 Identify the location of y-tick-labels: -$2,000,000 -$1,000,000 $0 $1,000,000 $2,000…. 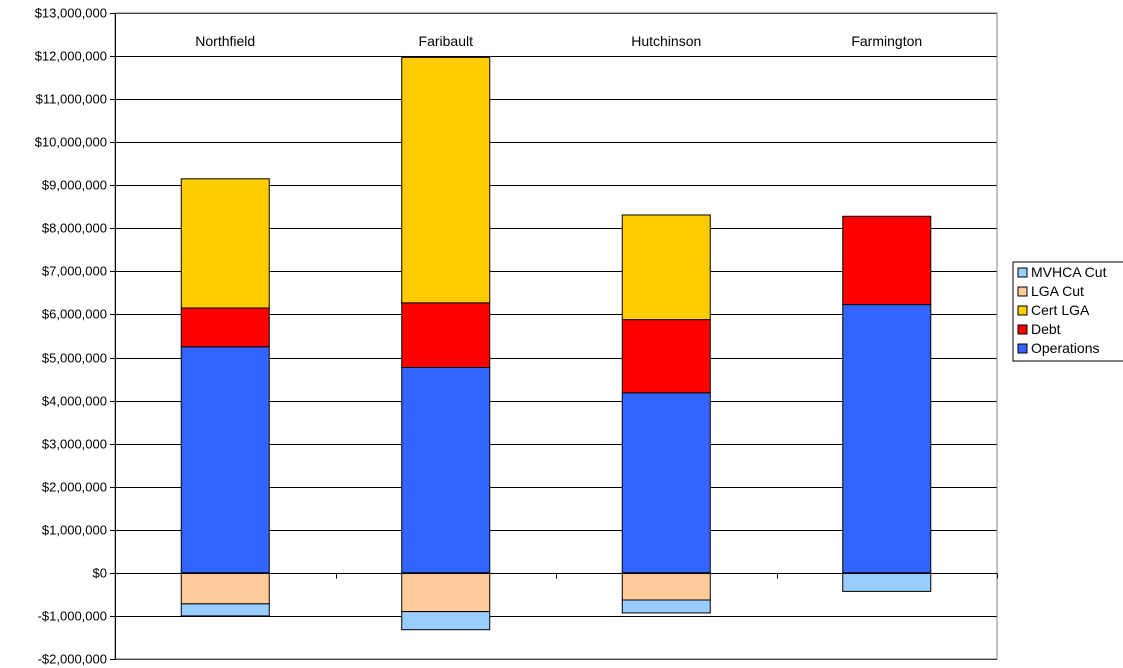
(71, 336).